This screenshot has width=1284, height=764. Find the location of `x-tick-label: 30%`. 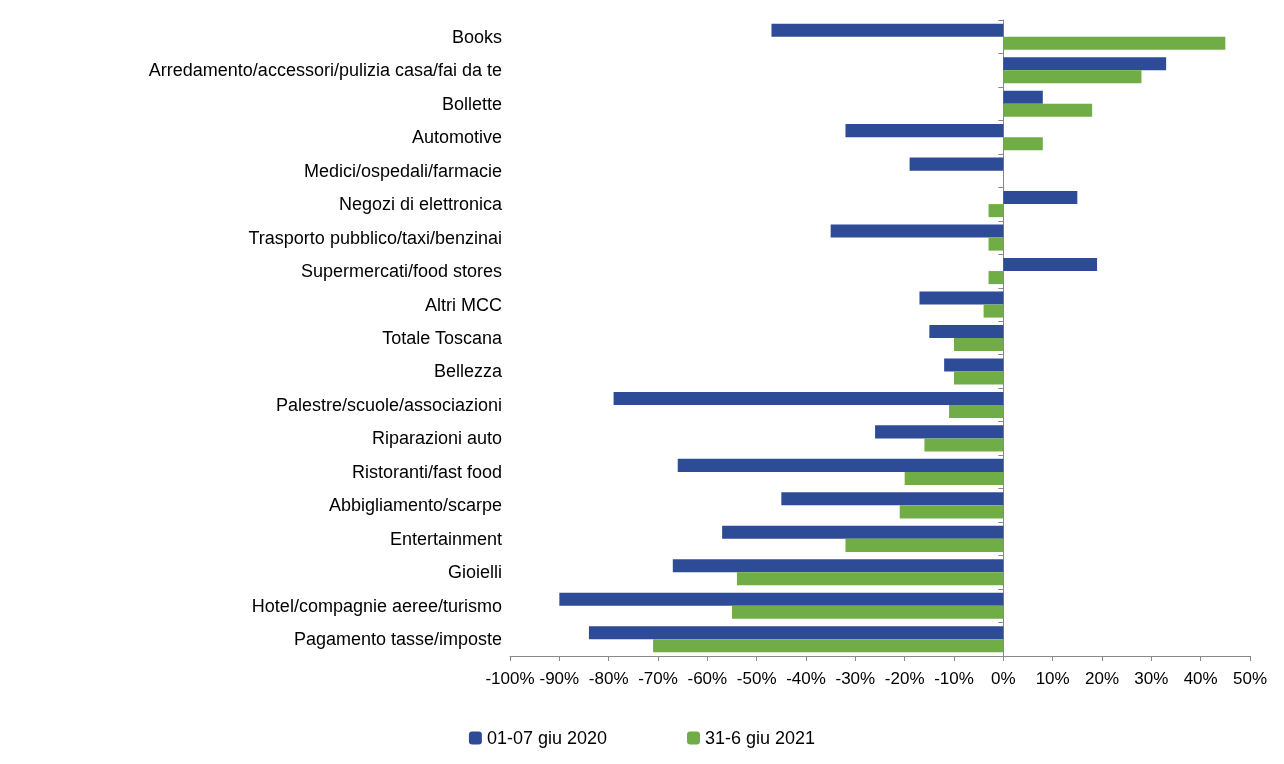

x-tick-label: 30% is located at coordinates (1151, 678).